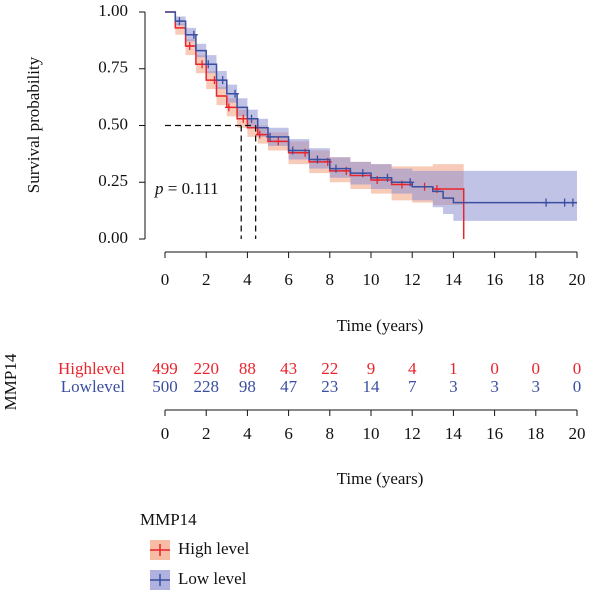 The width and height of the screenshot is (600, 594). Describe the element at coordinates (535, 433) in the screenshot. I see `risk-x-tick-label: 18` at that location.